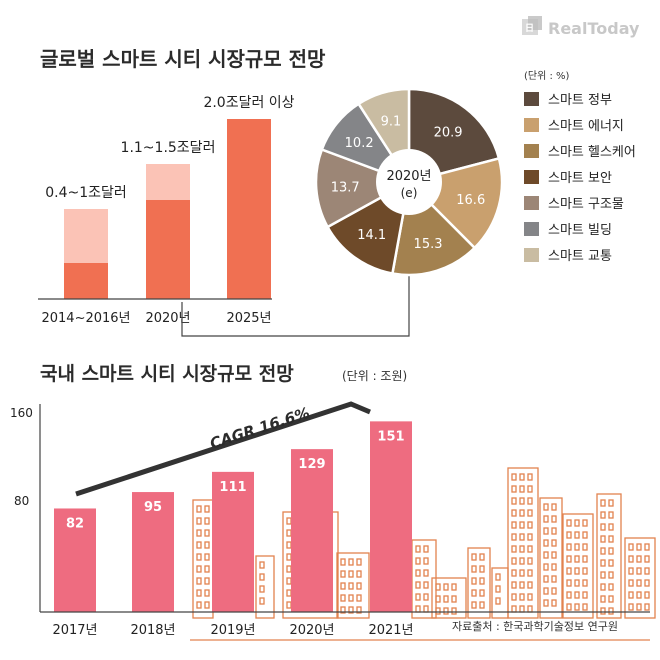  I want to click on pie-slice-label-2: 15.3, so click(428, 244).